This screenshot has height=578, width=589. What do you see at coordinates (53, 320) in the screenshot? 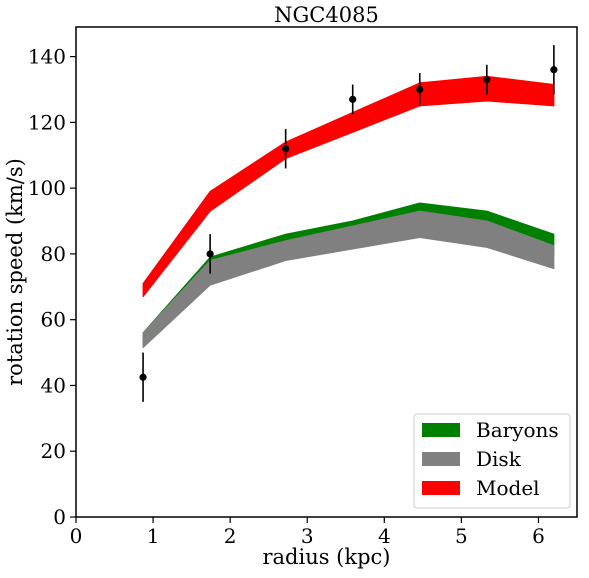
I see `y-tick-label: 60` at bounding box center [53, 320].